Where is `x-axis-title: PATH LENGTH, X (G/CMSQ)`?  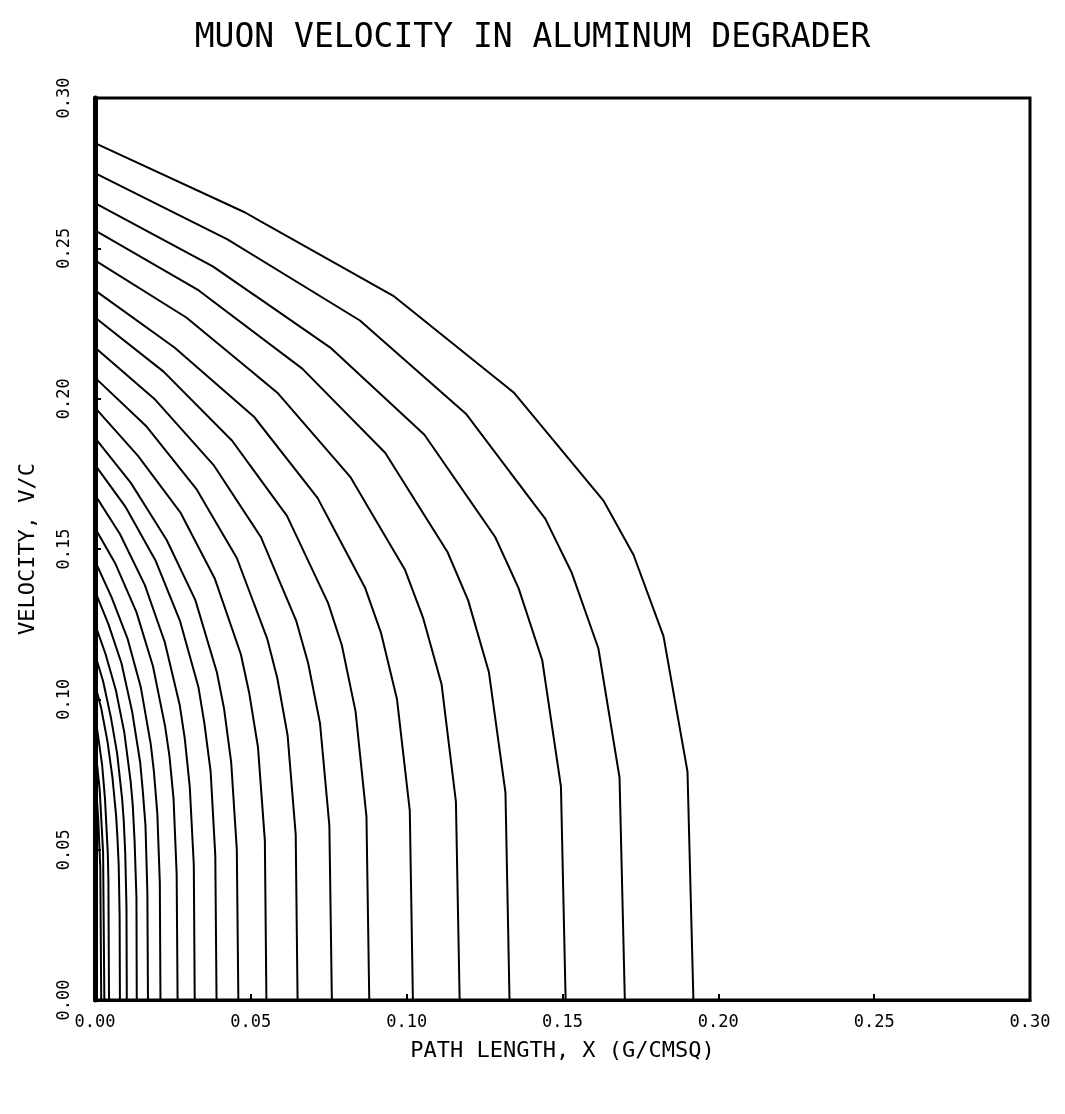 x-axis-title: PATH LENGTH, X (G/CMSQ) is located at coordinates (562, 1049).